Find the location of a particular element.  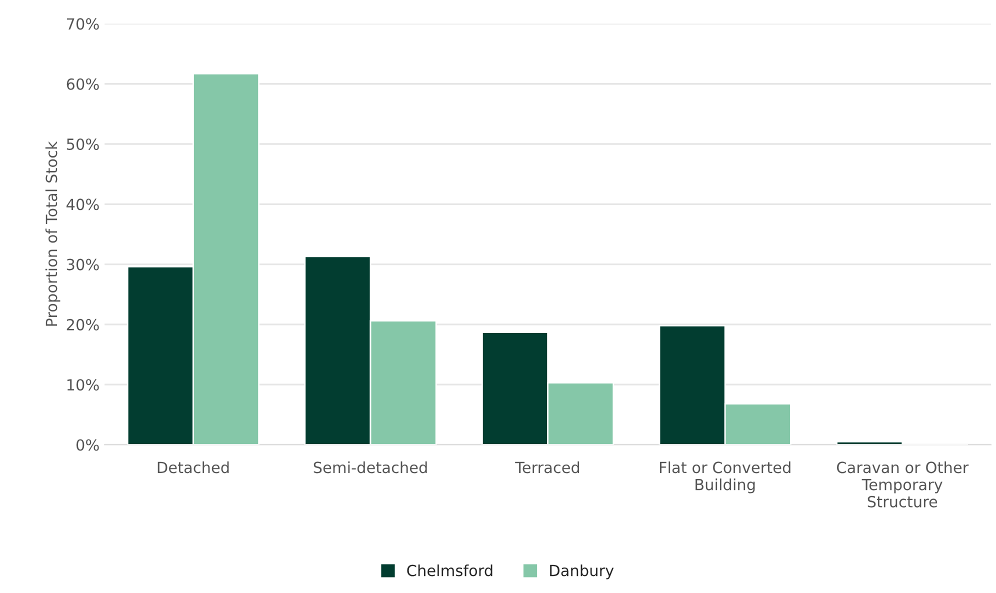

y-tick-label: 30% is located at coordinates (82, 264).